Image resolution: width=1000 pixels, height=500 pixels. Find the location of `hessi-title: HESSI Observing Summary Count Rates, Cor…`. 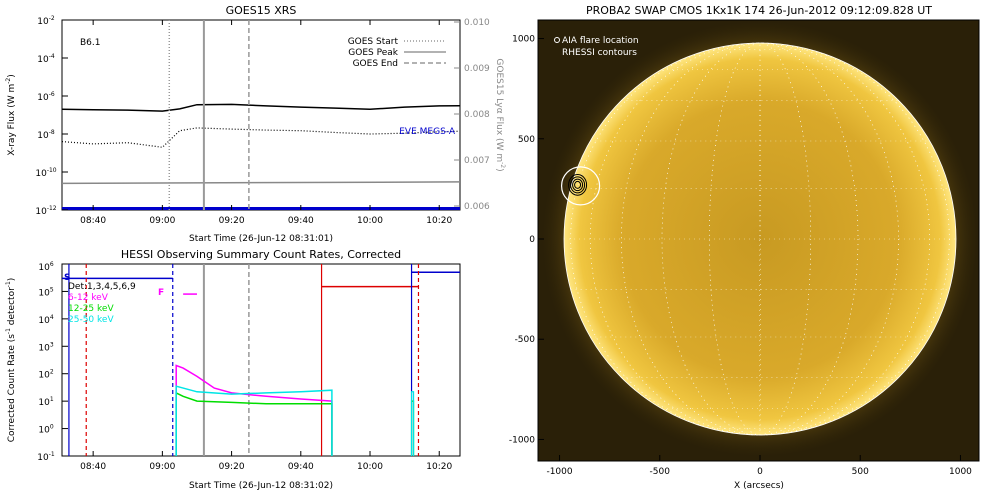

hessi-title: HESSI Observing Summary Count Rates, Cor… is located at coordinates (261, 254).